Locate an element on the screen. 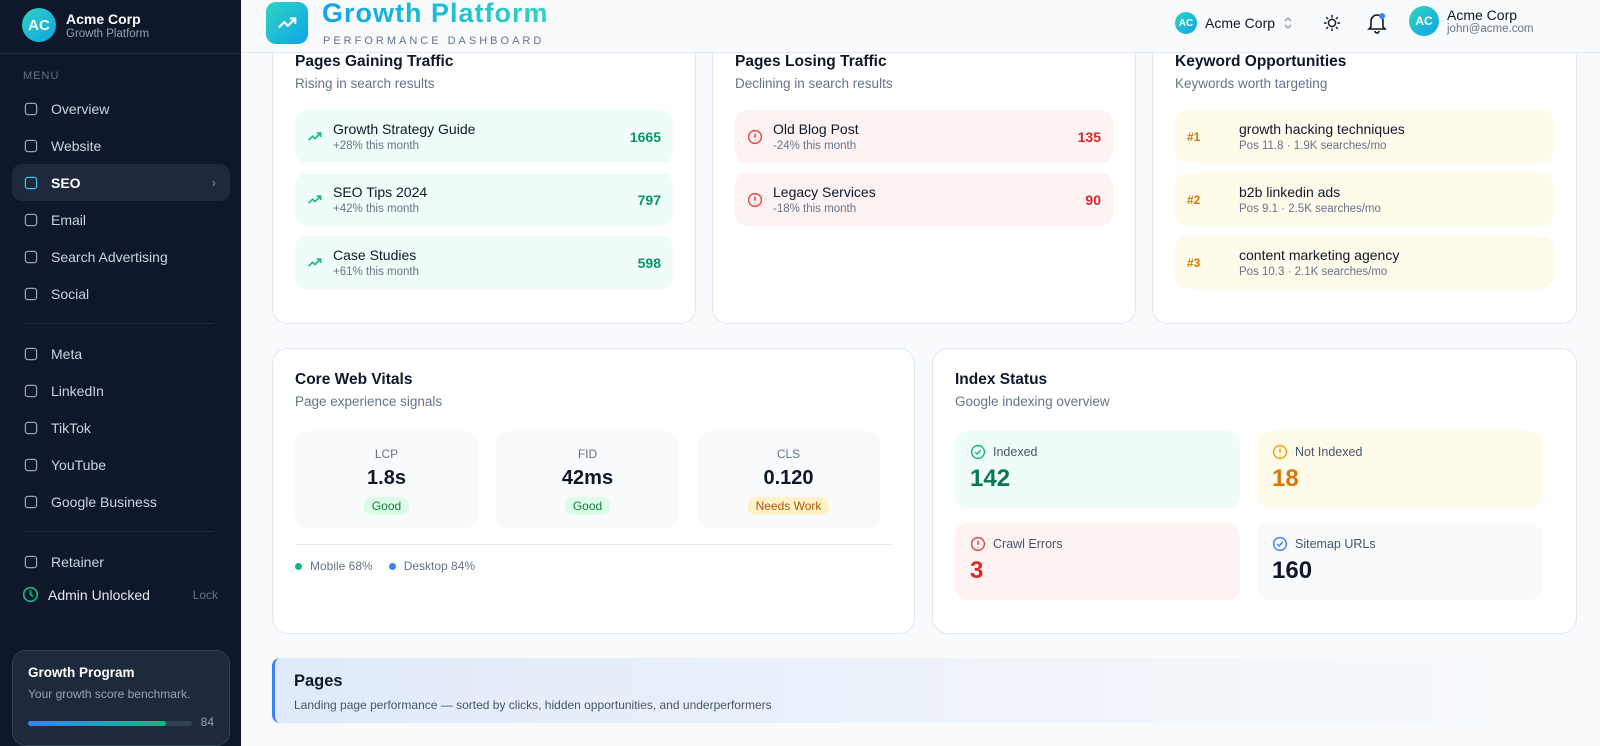 Image resolution: width=1600 pixels, height=746 pixels. keyword: b2b linkedin ads is located at coordinates (1290, 192).